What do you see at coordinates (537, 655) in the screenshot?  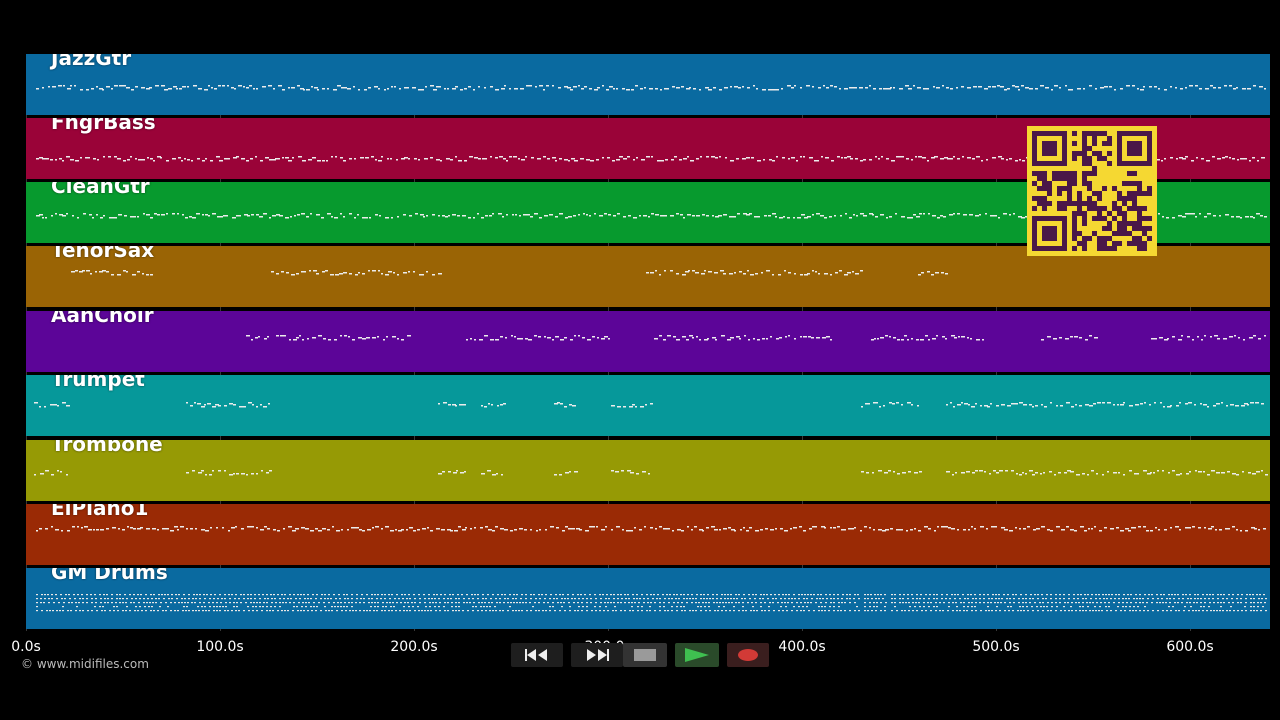 I see `rewind-button` at bounding box center [537, 655].